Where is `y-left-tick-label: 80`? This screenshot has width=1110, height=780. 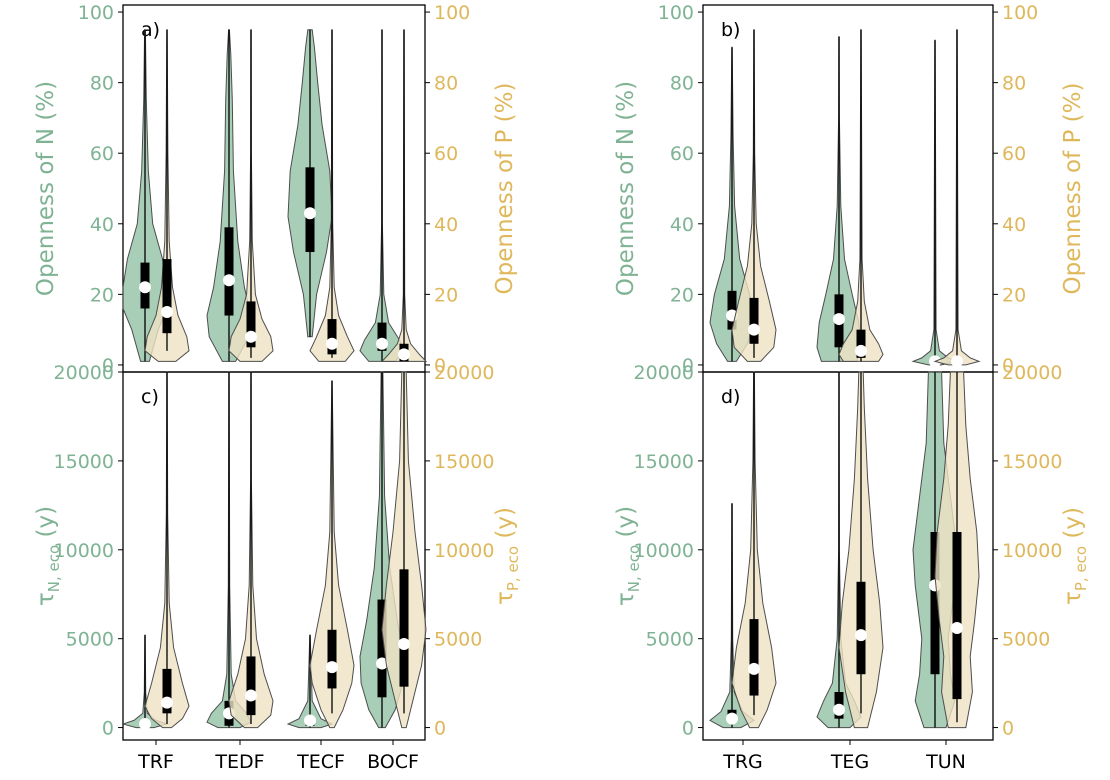 y-left-tick-label: 80 is located at coordinates (682, 84).